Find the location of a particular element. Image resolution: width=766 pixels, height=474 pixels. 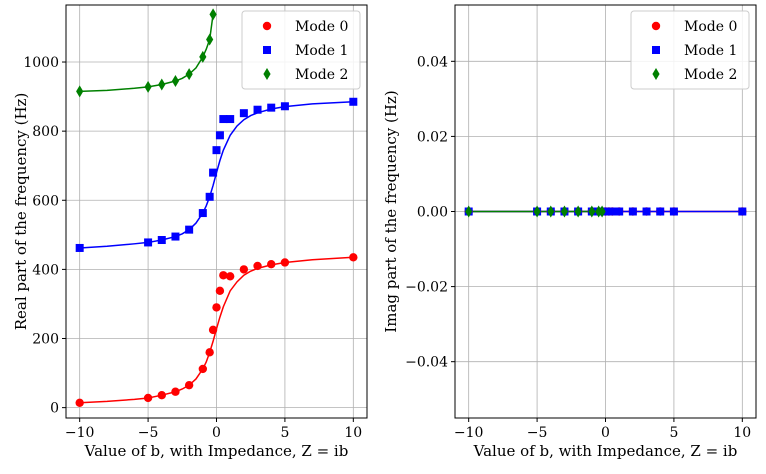

left-y-tick-label-0: 0 is located at coordinates (54, 409).